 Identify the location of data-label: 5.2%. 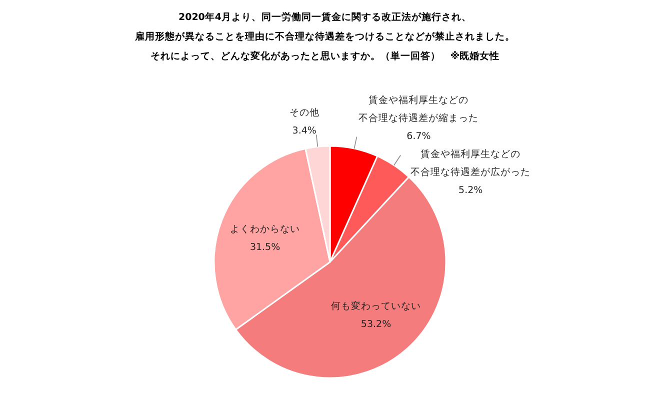
(470, 190).